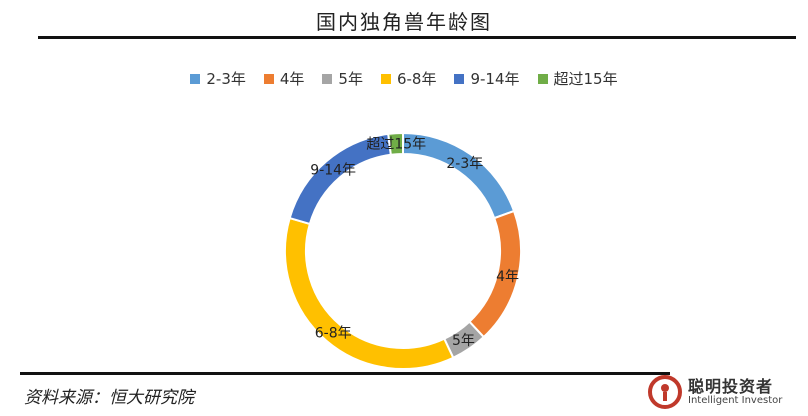 The image size is (808, 416). Describe the element at coordinates (585, 79) in the screenshot. I see `legend-label-5: 超过15年` at that location.